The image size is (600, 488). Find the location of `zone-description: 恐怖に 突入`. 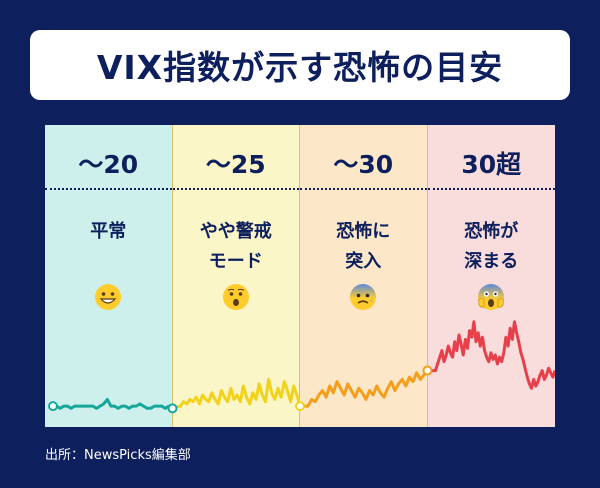

zone-description: 恐怖に 突入 is located at coordinates (363, 247).